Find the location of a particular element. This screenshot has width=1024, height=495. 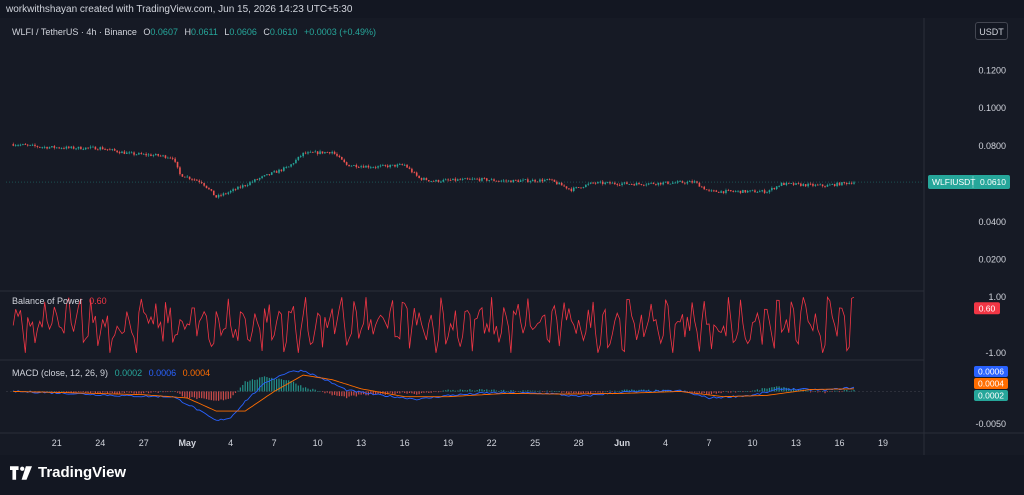

bop-legend: Balance of Power 0.60 is located at coordinates (59, 301).